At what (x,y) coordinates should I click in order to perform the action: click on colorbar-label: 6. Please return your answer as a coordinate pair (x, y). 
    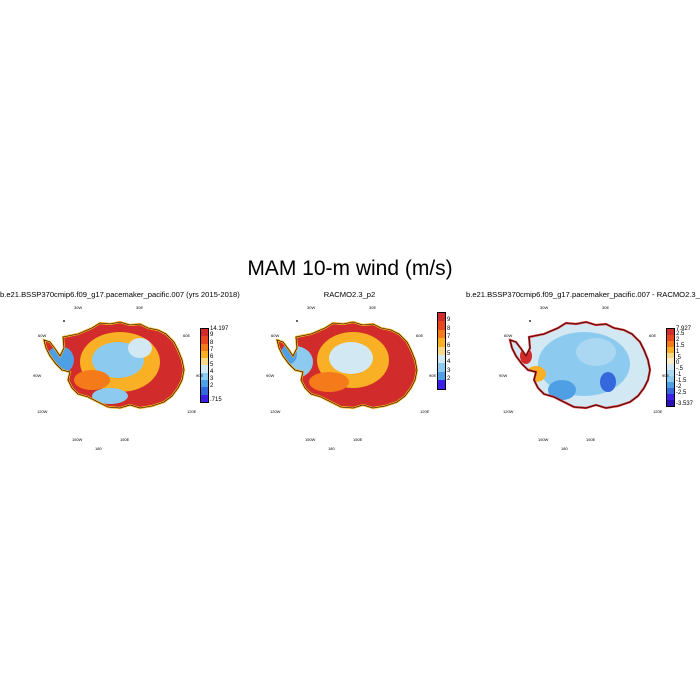
    Looking at the image, I should click on (212, 357).